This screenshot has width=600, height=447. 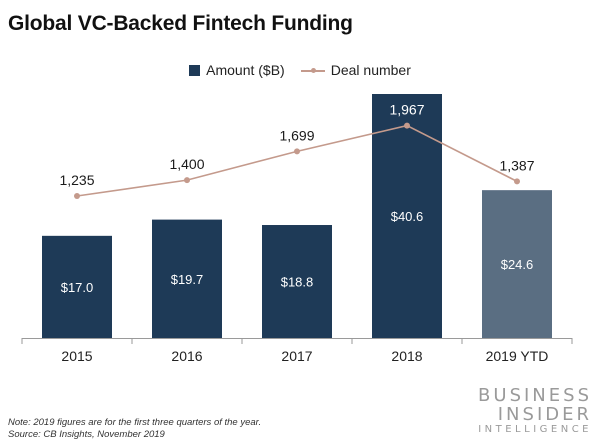 What do you see at coordinates (296, 356) in the screenshot?
I see `x-tick-label: 2017` at bounding box center [296, 356].